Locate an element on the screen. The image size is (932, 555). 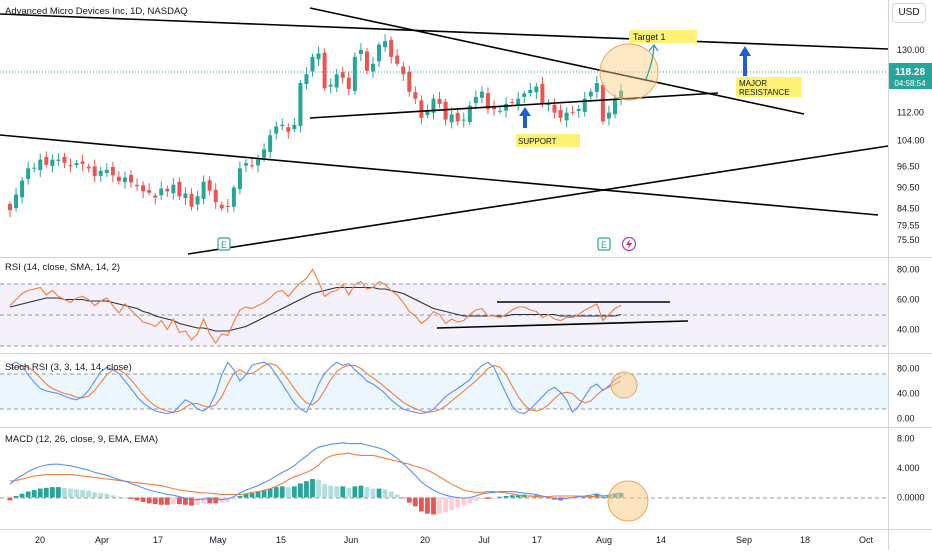
macd-y-tick: 8.00 is located at coordinates (906, 438).